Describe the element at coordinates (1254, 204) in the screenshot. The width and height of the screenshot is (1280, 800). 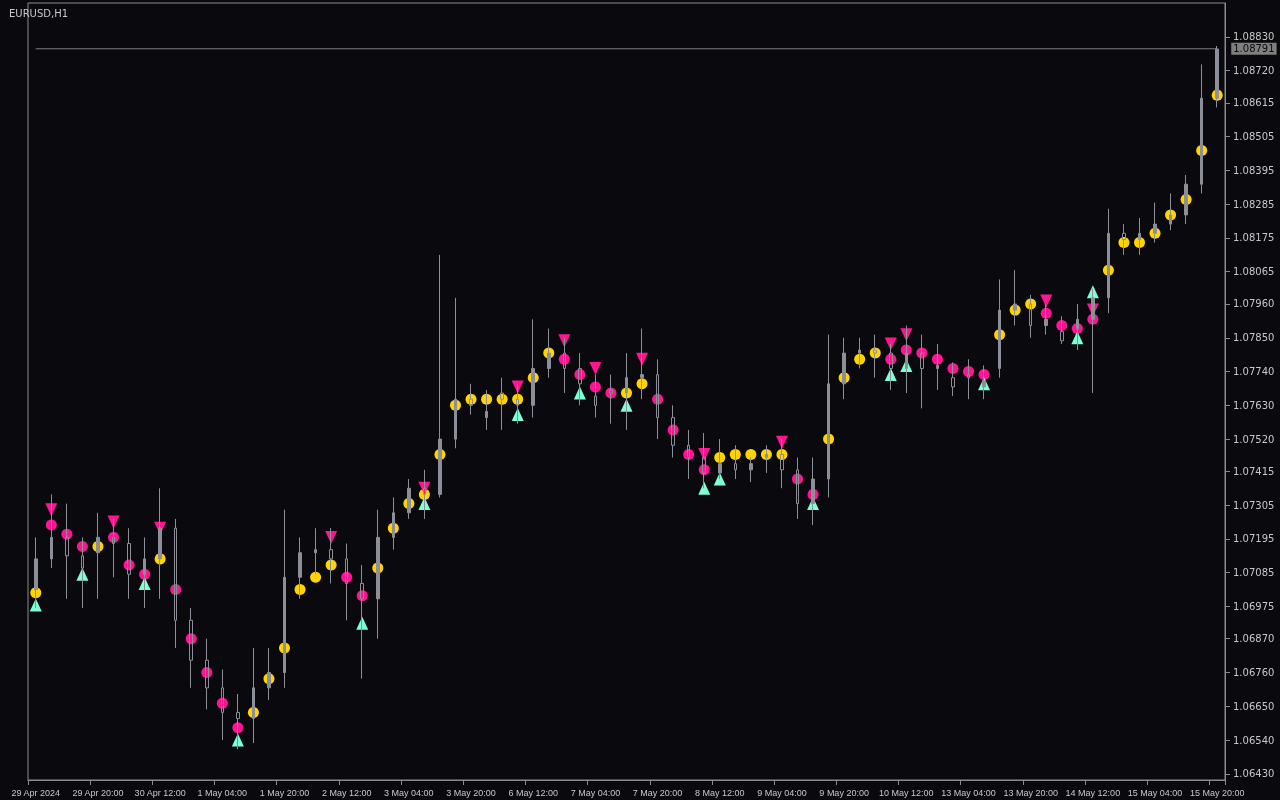
I see `y-tick-label: 1.08285` at that location.